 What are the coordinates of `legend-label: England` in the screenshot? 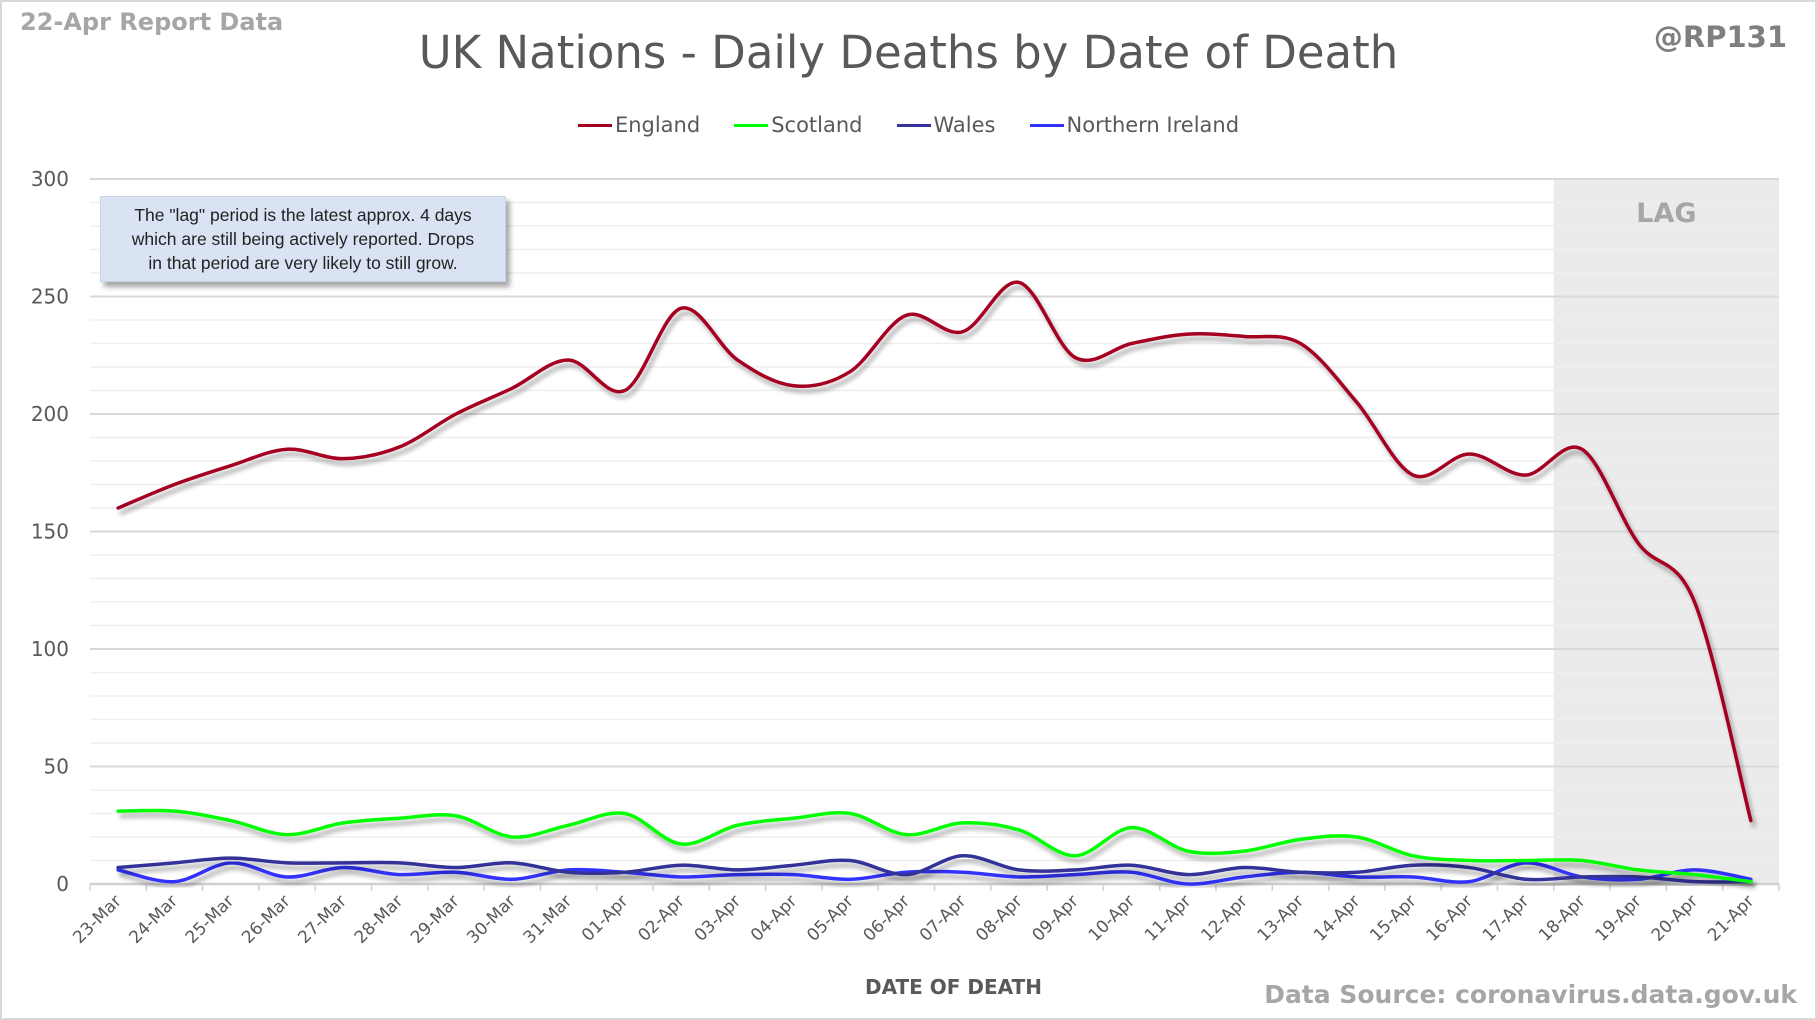 It's located at (657, 125).